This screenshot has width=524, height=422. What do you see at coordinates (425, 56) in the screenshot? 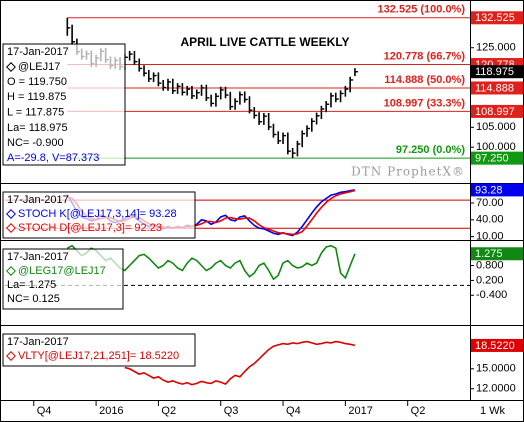
I see `level-label: 120.778 (66.7%)` at bounding box center [425, 56].